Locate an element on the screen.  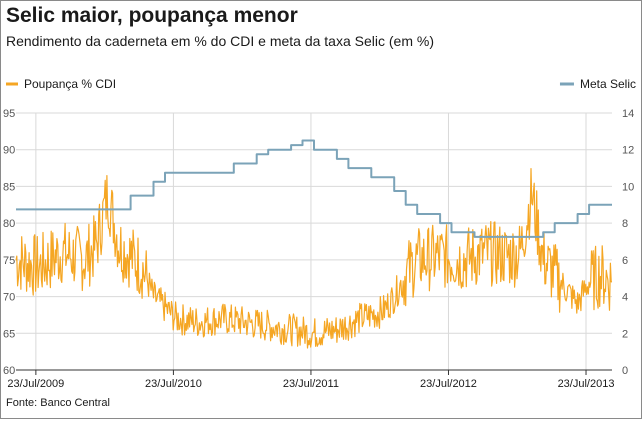
left-axis: 95 90 85 80 75 70 65 60 is located at coordinates (9, 242).